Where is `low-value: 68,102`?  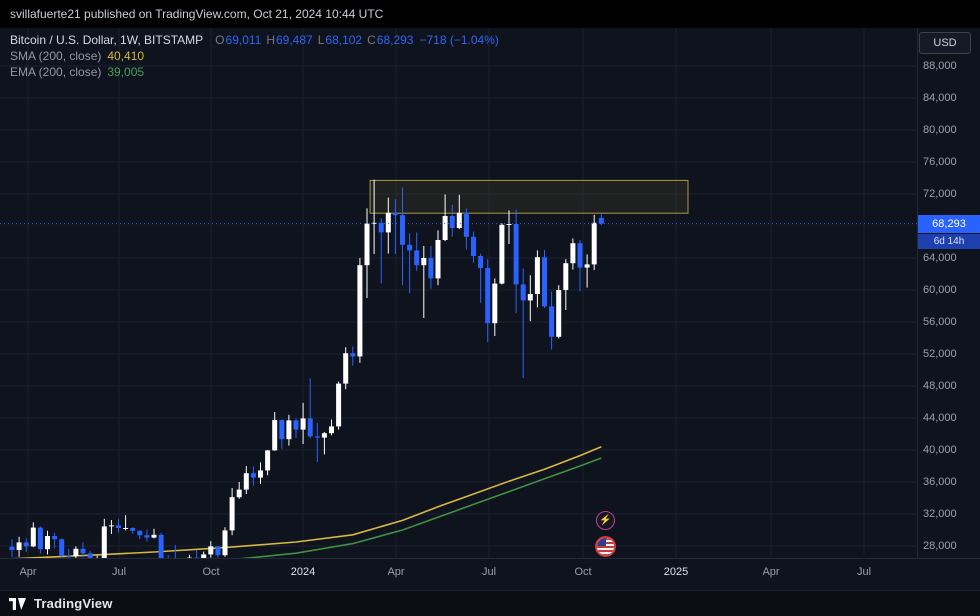
low-value: 68,102 is located at coordinates (344, 40).